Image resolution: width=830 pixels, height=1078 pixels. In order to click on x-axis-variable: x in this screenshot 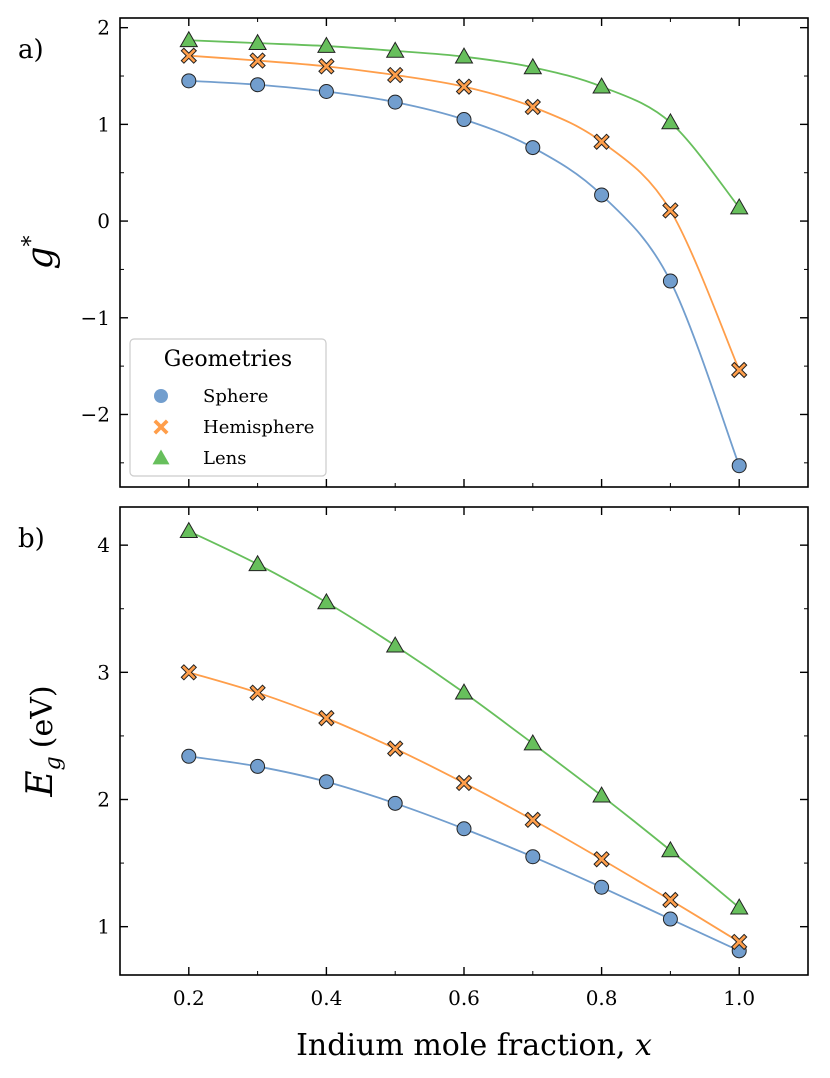, I will do `click(643, 1045)`.